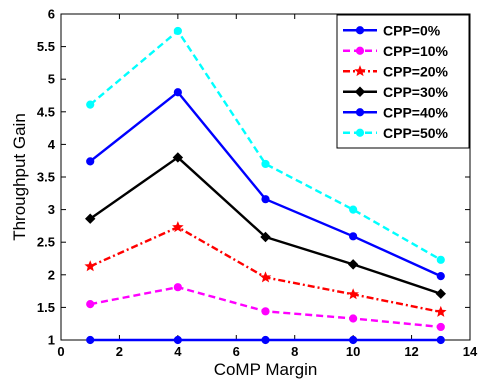 This screenshot has width=485, height=381. What do you see at coordinates (46, 46) in the screenshot?
I see `y-tick-label: 5.5` at bounding box center [46, 46].